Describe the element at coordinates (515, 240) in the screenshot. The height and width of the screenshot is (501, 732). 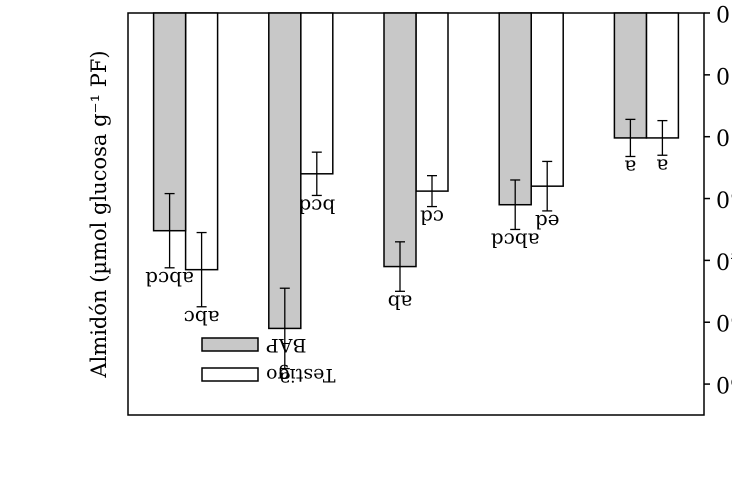
I see `significance-letter-bap-26: abcd` at that location.